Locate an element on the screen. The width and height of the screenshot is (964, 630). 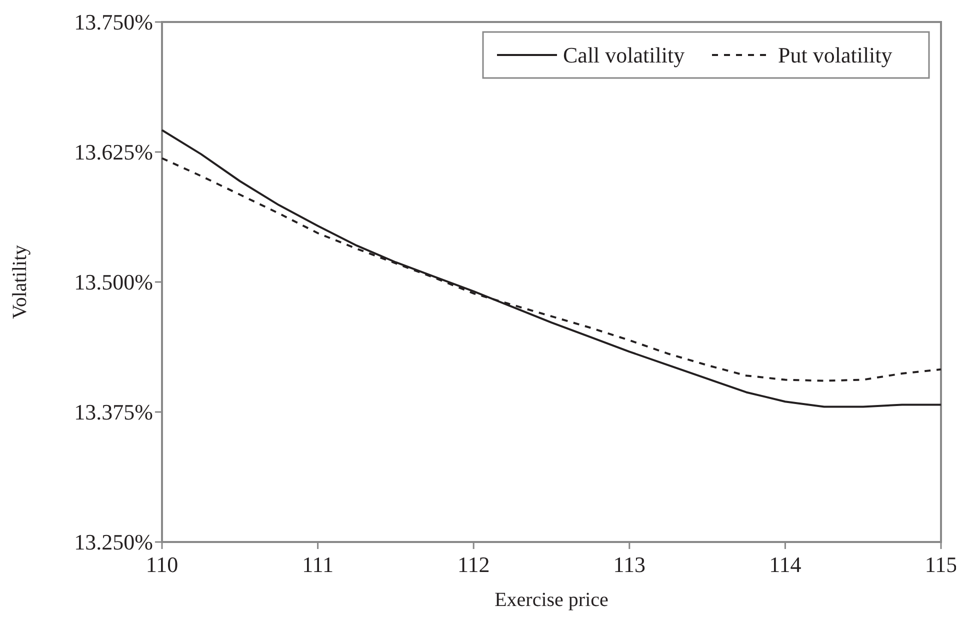
legend-label: Call volatility is located at coordinates (624, 55).